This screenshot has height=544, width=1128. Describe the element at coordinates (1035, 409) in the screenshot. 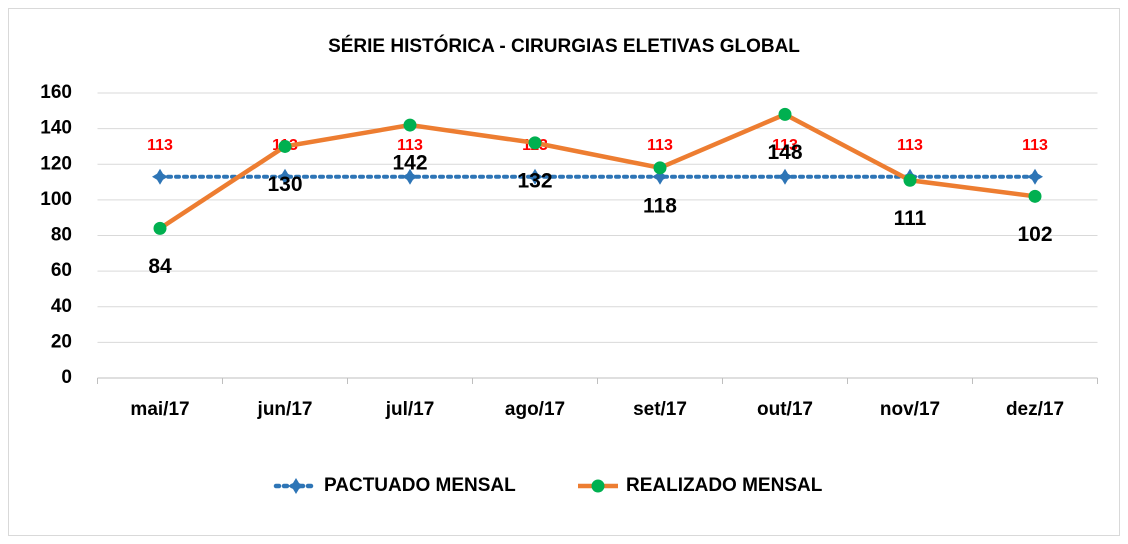

I see `x-tick-label: dez/17` at that location.